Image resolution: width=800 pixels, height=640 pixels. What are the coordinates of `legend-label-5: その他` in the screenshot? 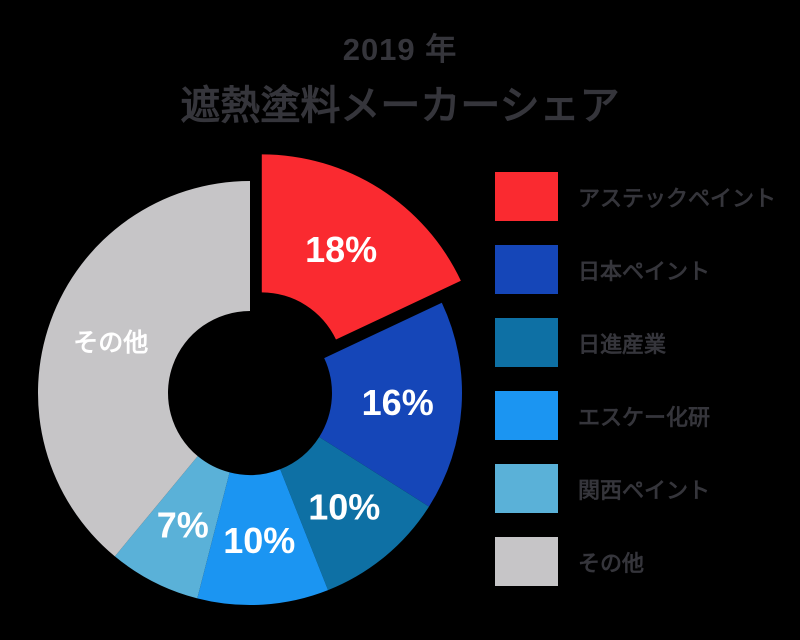 It's located at (611, 563).